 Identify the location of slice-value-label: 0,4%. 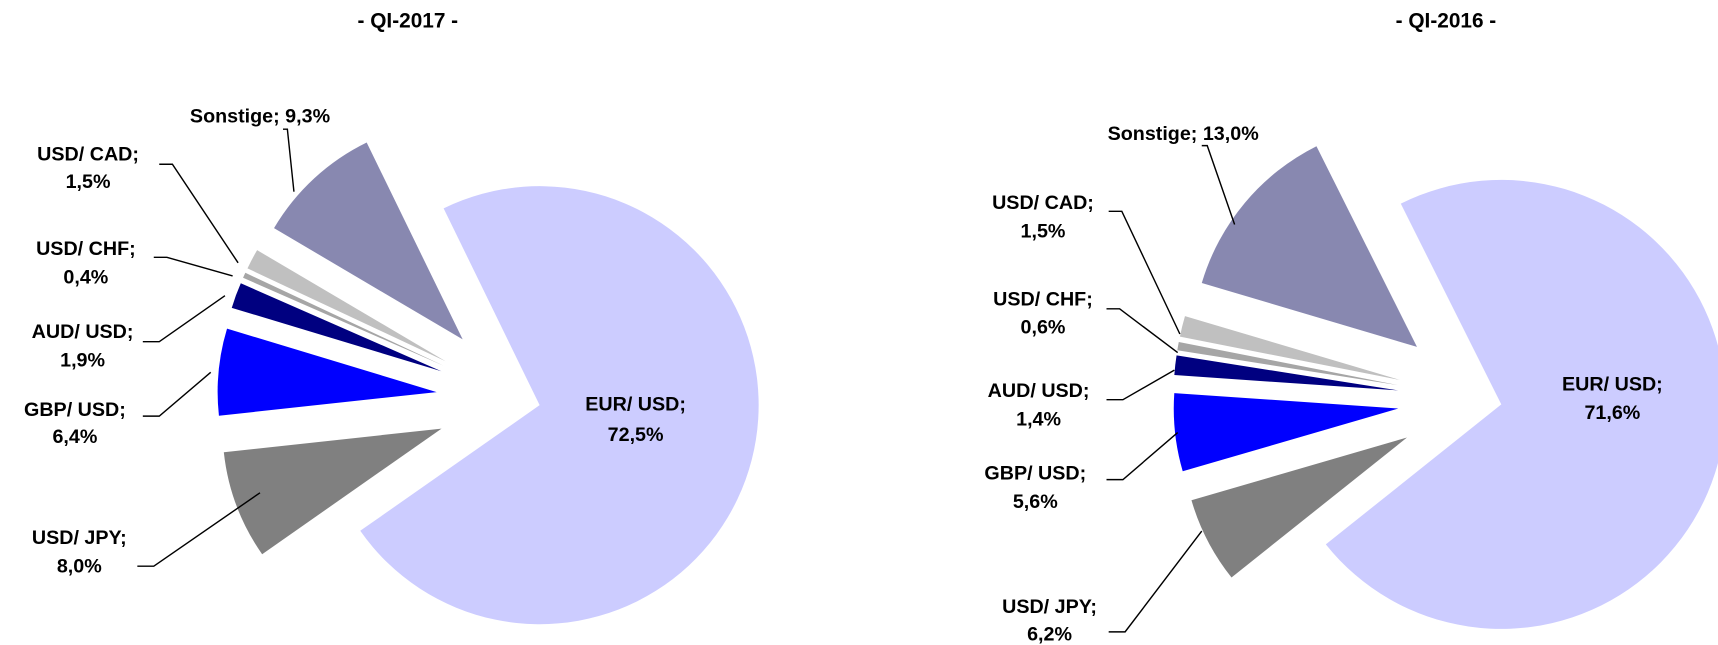
(85, 277).